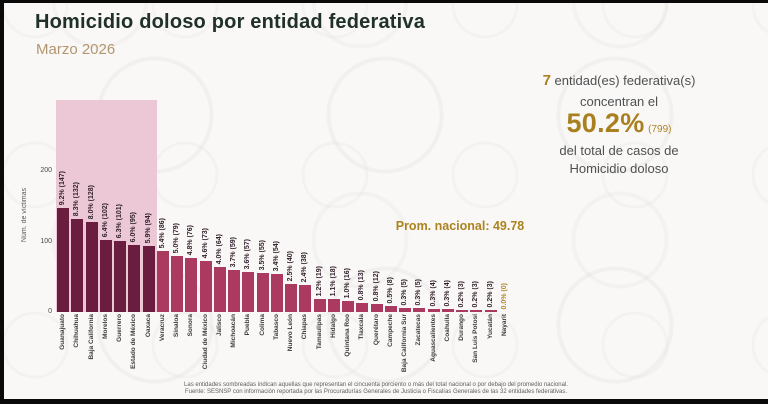 Image resolution: width=768 pixels, height=404 pixels. Describe the element at coordinates (50, 311) in the screenshot. I see `y-tick-label: 0` at that location.